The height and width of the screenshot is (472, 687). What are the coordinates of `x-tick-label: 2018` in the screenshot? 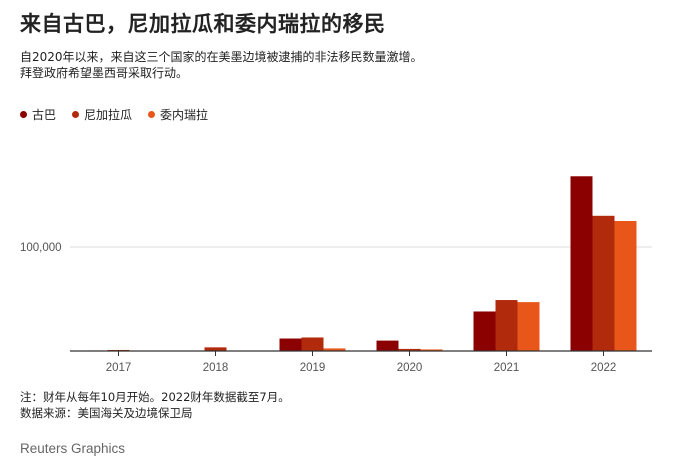 It's located at (216, 368).